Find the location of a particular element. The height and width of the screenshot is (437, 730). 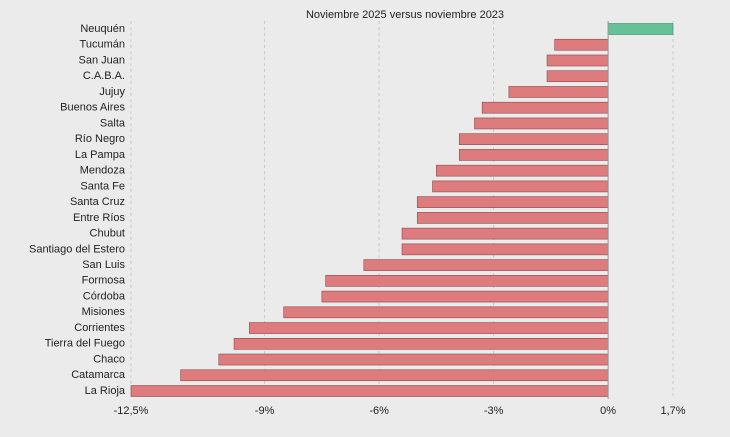

y-tick-label: Catamarca is located at coordinates (98, 375).